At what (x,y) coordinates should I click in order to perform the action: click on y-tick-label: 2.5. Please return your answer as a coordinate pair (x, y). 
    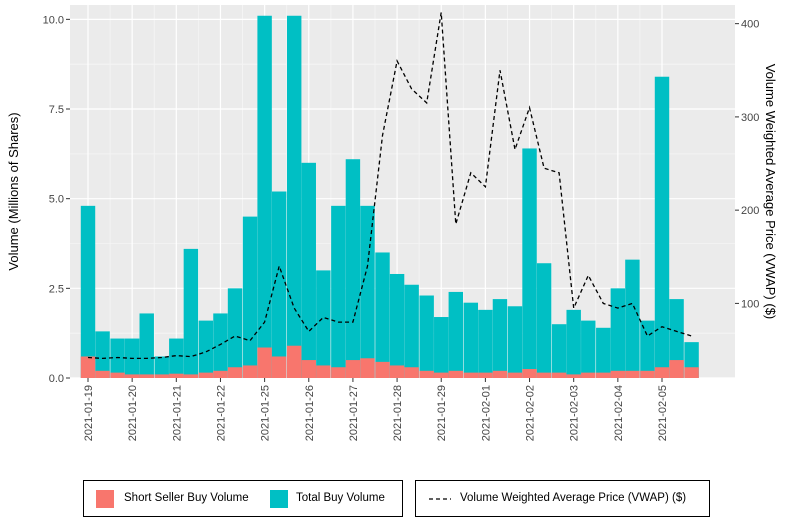
    Looking at the image, I should click on (56, 289).